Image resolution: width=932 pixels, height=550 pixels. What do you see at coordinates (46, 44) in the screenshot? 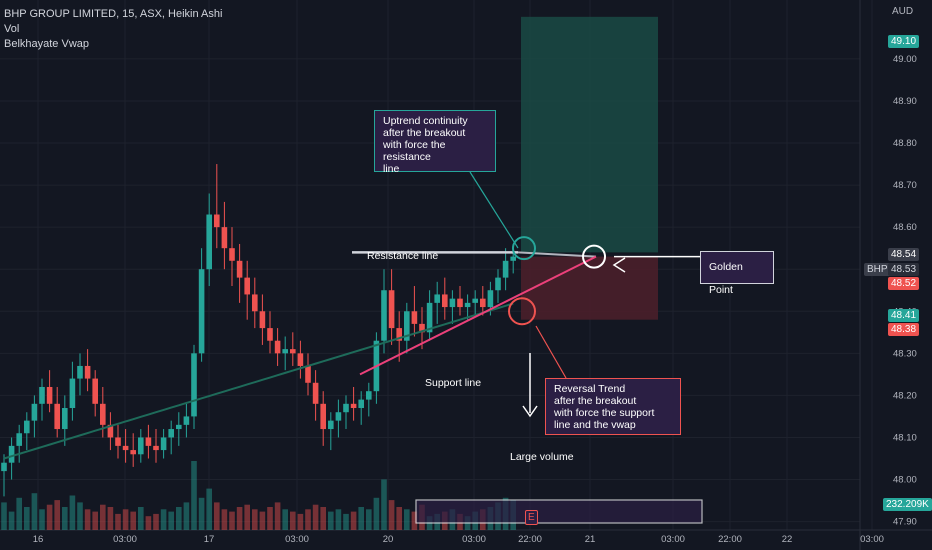
I see `legend-vwap: Belkhayate Vwap` at bounding box center [46, 44].